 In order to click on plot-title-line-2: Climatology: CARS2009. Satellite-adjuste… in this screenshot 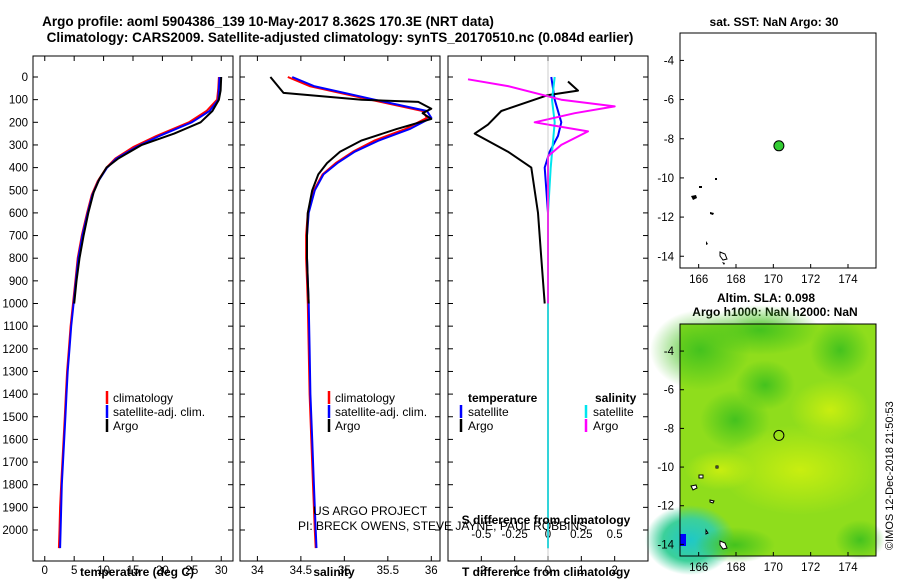, I will do `click(340, 37)`.